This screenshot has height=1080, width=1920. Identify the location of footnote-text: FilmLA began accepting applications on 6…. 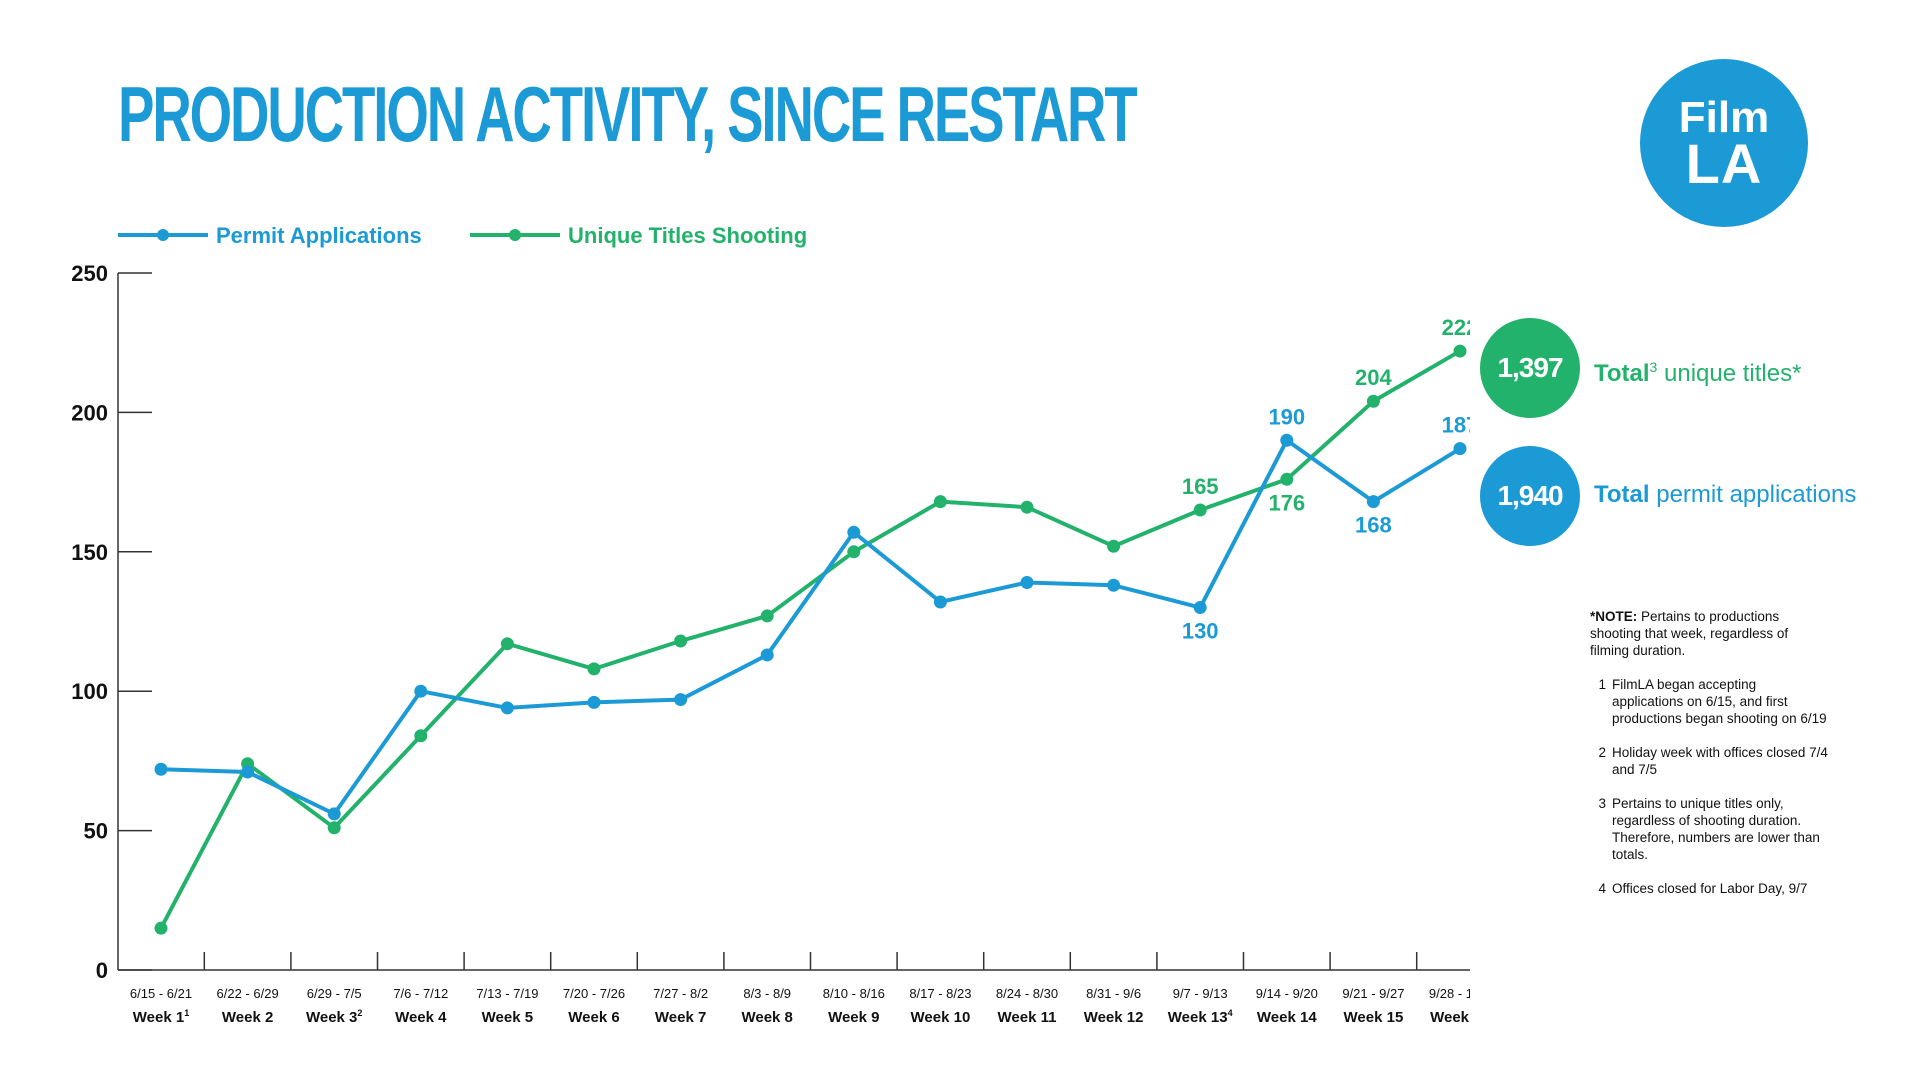
(1719, 701).